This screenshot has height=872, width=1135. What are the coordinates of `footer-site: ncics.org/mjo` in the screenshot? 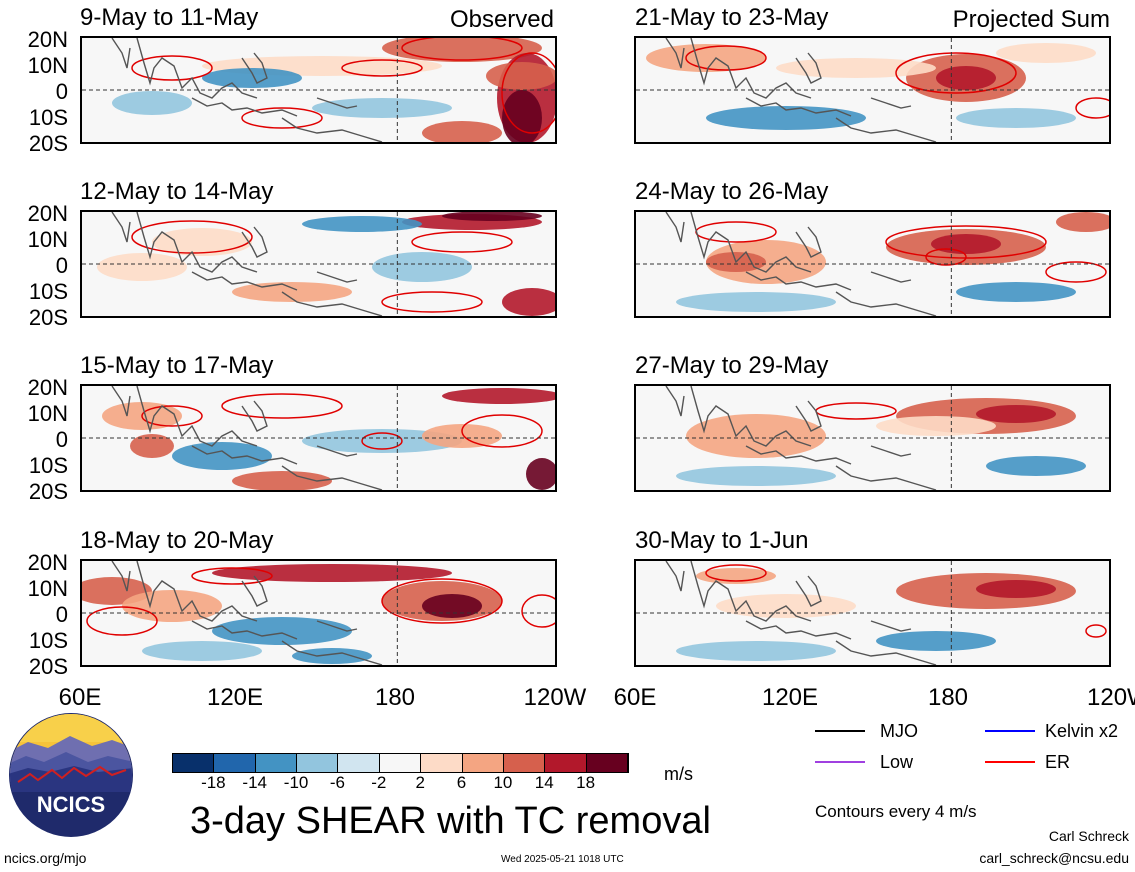 It's located at (45, 858).